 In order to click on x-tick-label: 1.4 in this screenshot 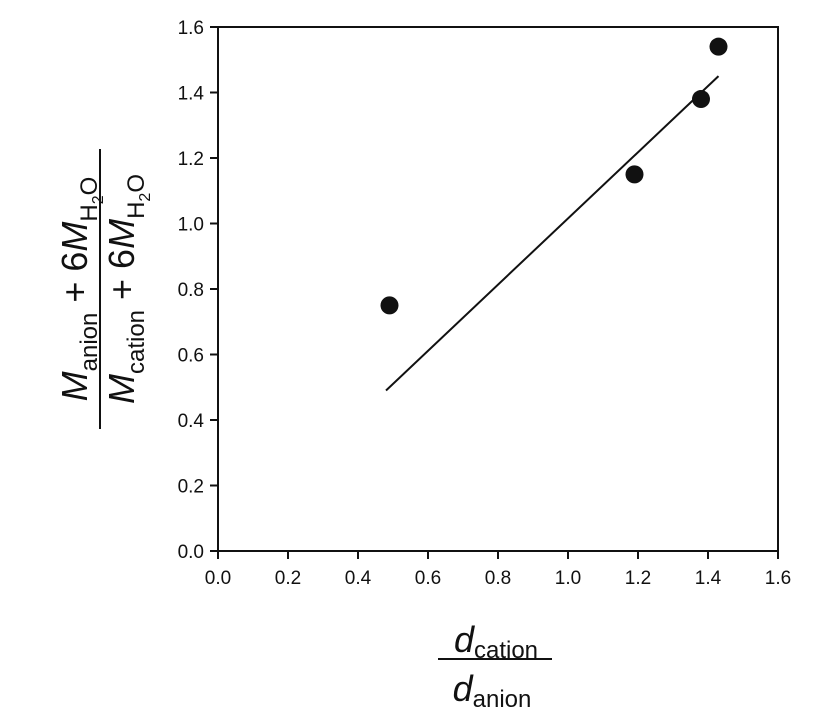, I will do `click(708, 578)`.